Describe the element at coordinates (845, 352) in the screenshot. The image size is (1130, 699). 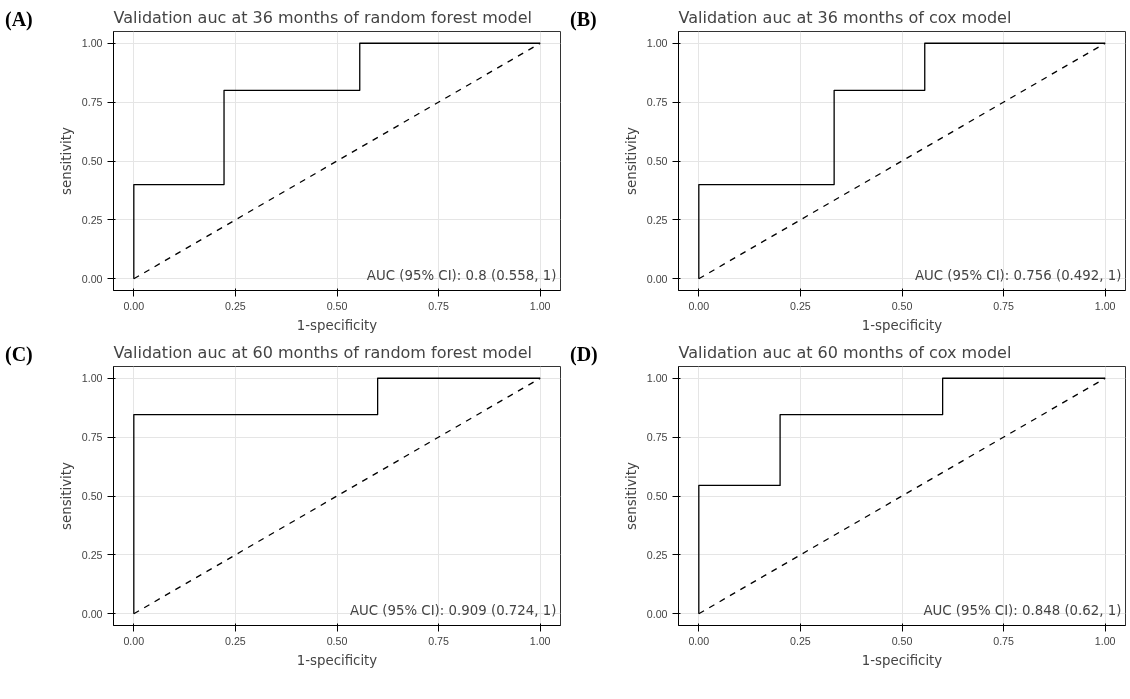
I see `chart-title: Validation auc at 60 months of cox model` at that location.